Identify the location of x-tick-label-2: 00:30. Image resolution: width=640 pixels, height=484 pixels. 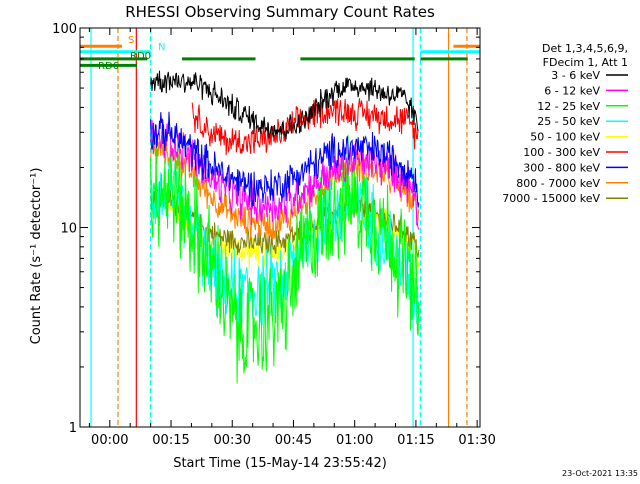
(232, 440).